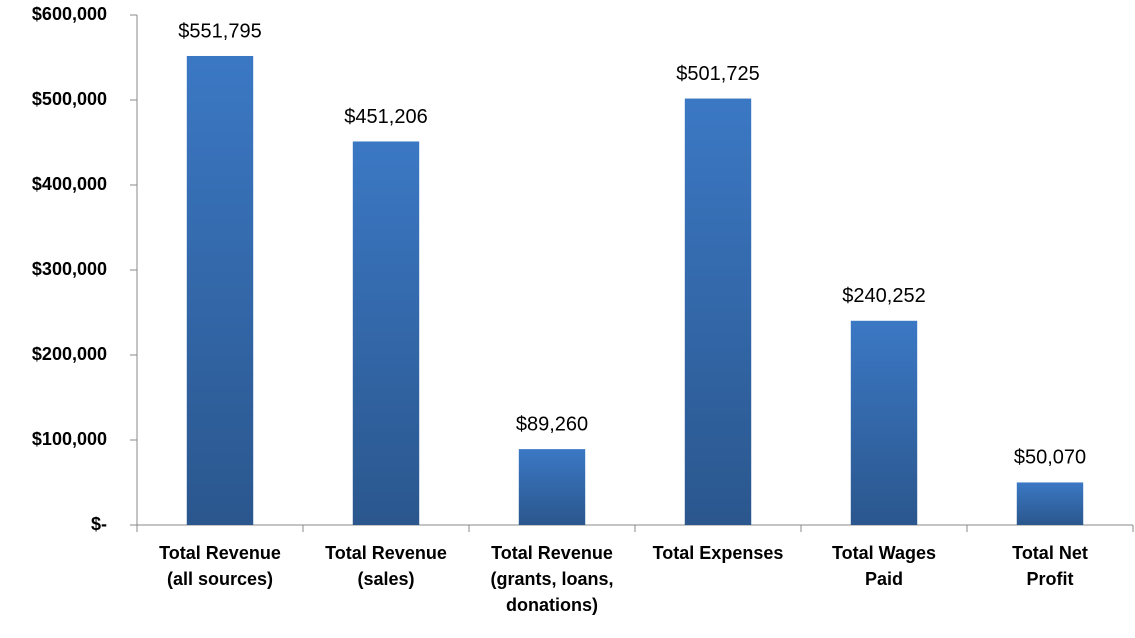 The width and height of the screenshot is (1135, 638). Describe the element at coordinates (69, 439) in the screenshot. I see `y-tick-label: $100,000` at that location.